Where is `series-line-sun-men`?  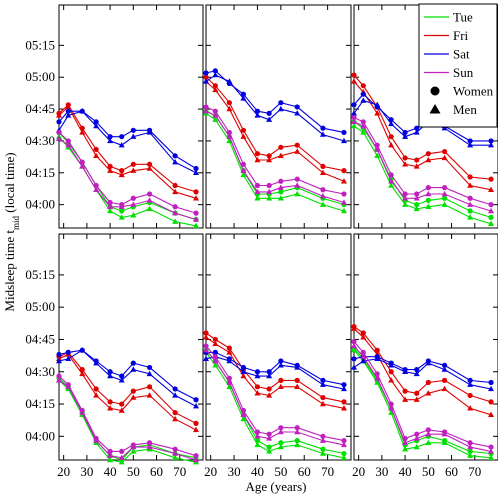
series-line-sun-men is located at coordinates (275, 157).